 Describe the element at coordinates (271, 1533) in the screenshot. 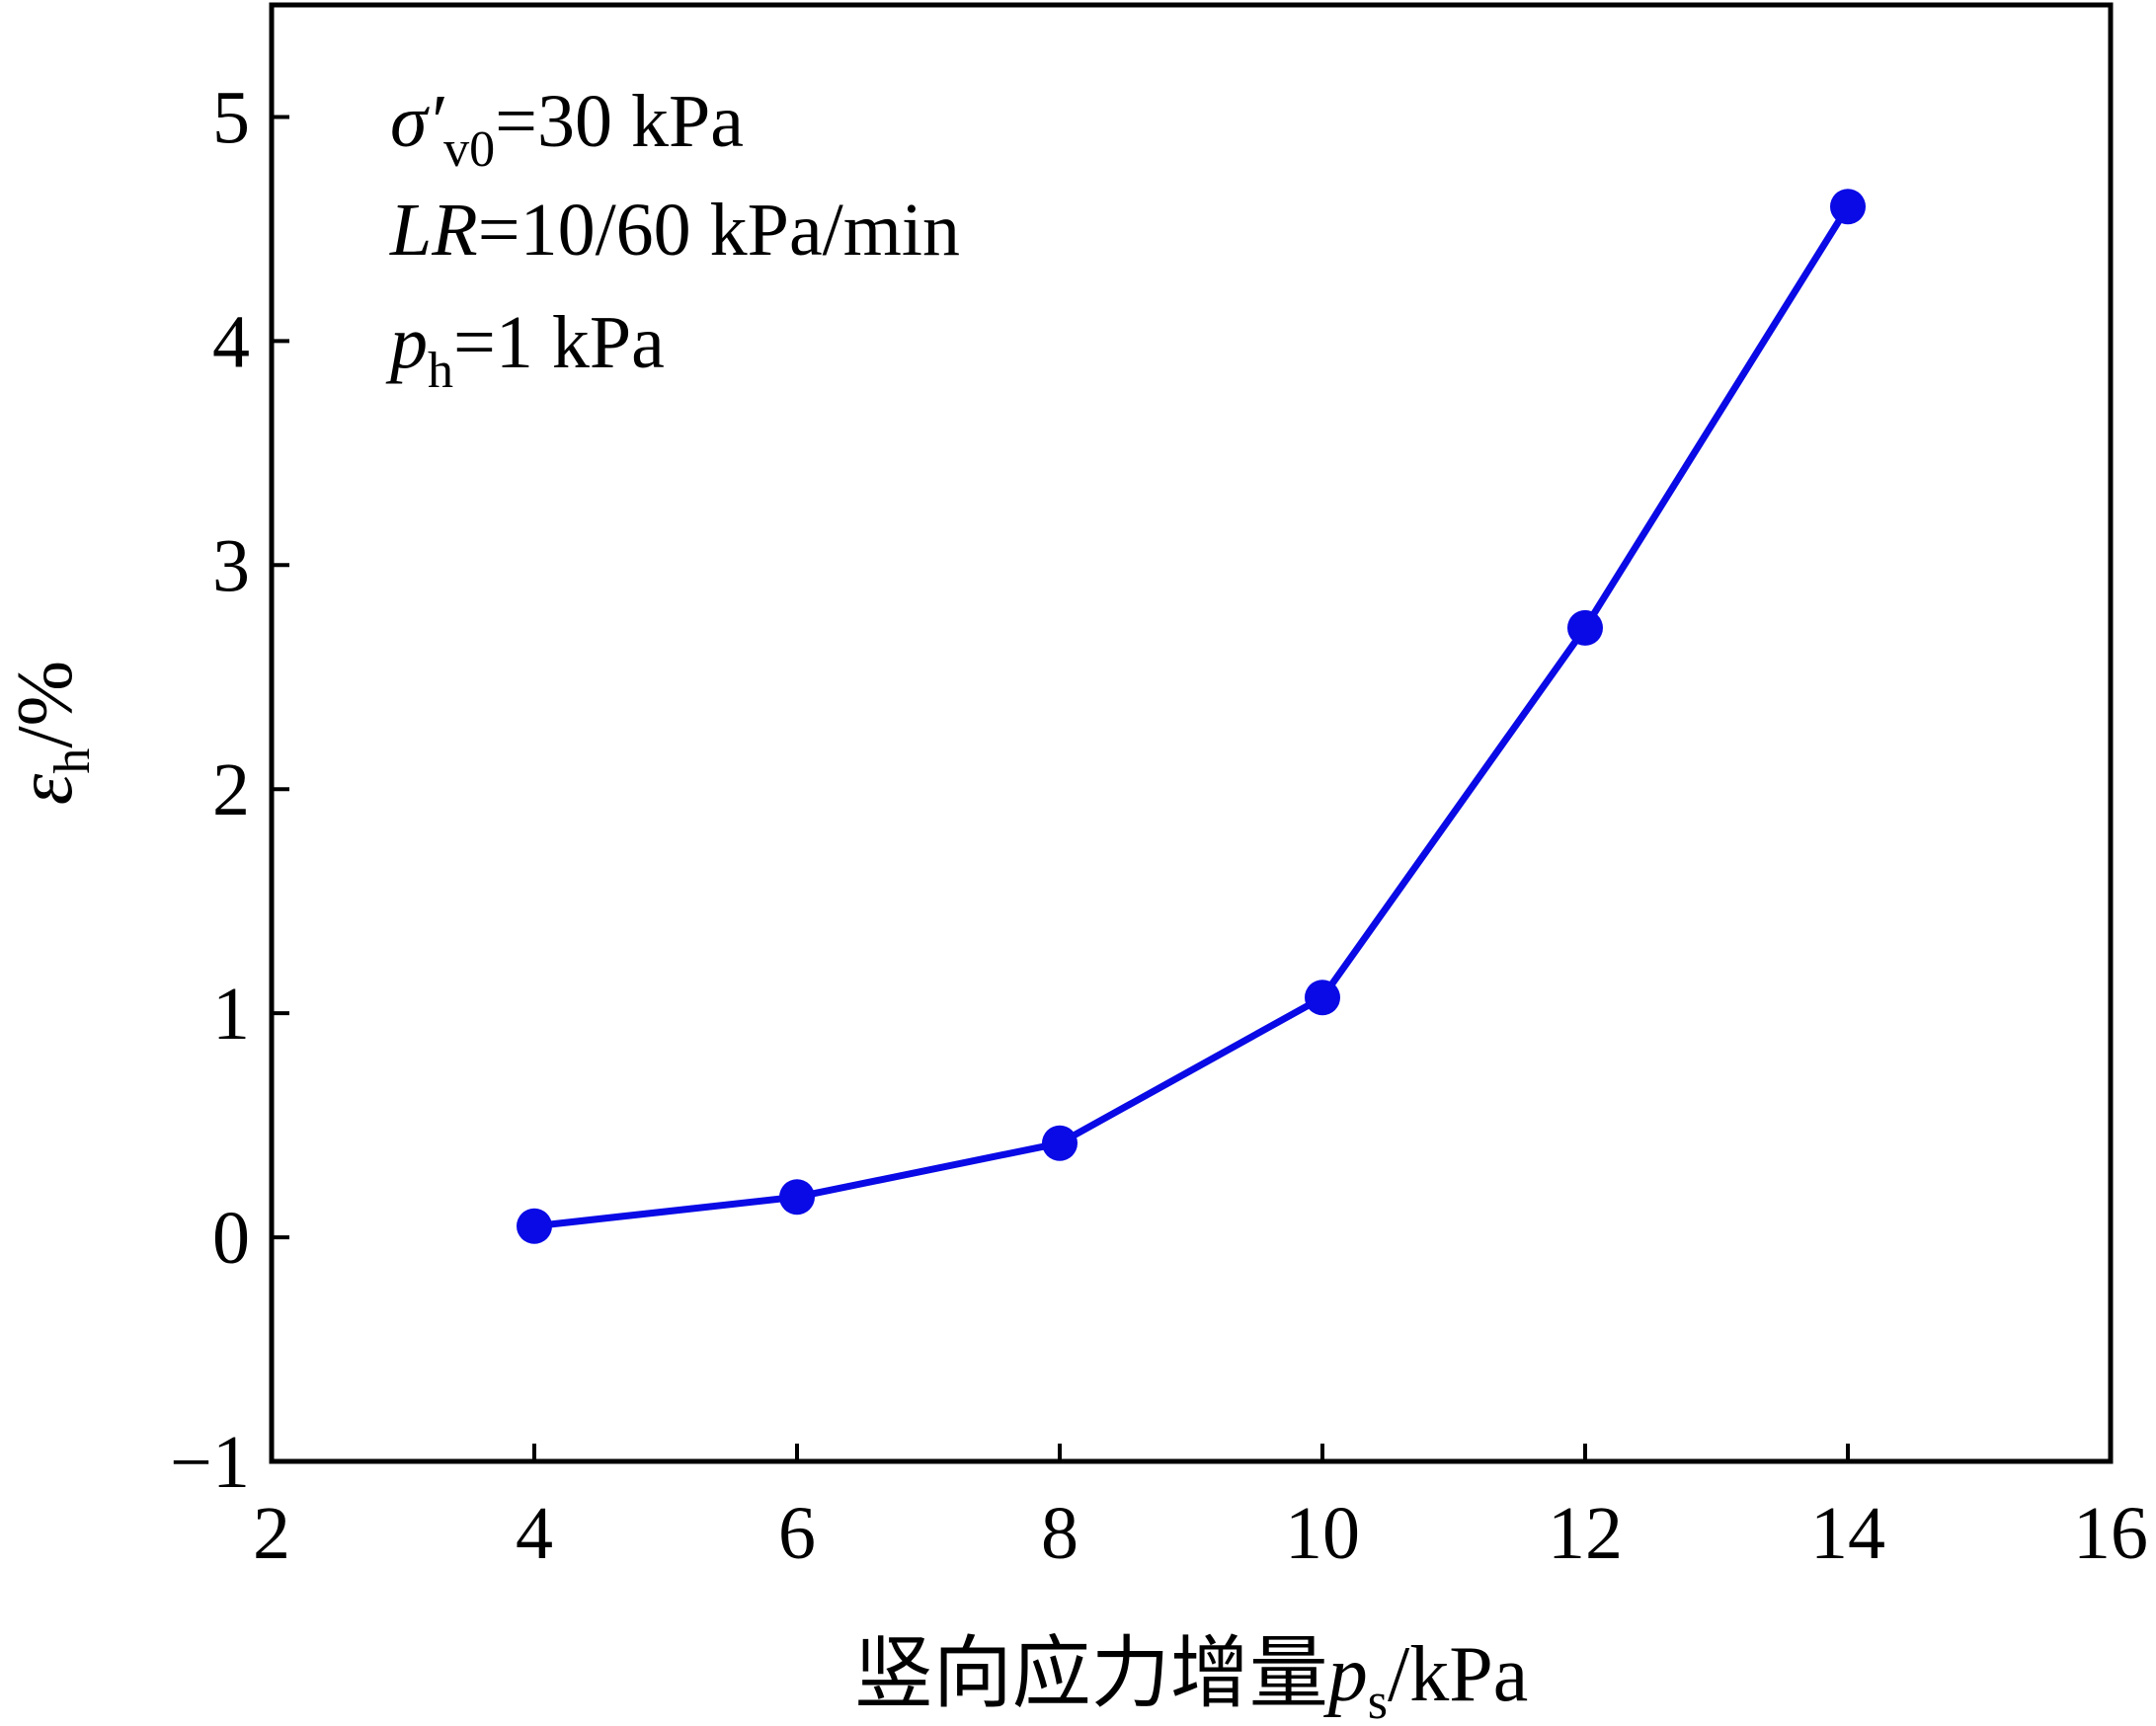

I see `x-tick-label-2: 2` at that location.